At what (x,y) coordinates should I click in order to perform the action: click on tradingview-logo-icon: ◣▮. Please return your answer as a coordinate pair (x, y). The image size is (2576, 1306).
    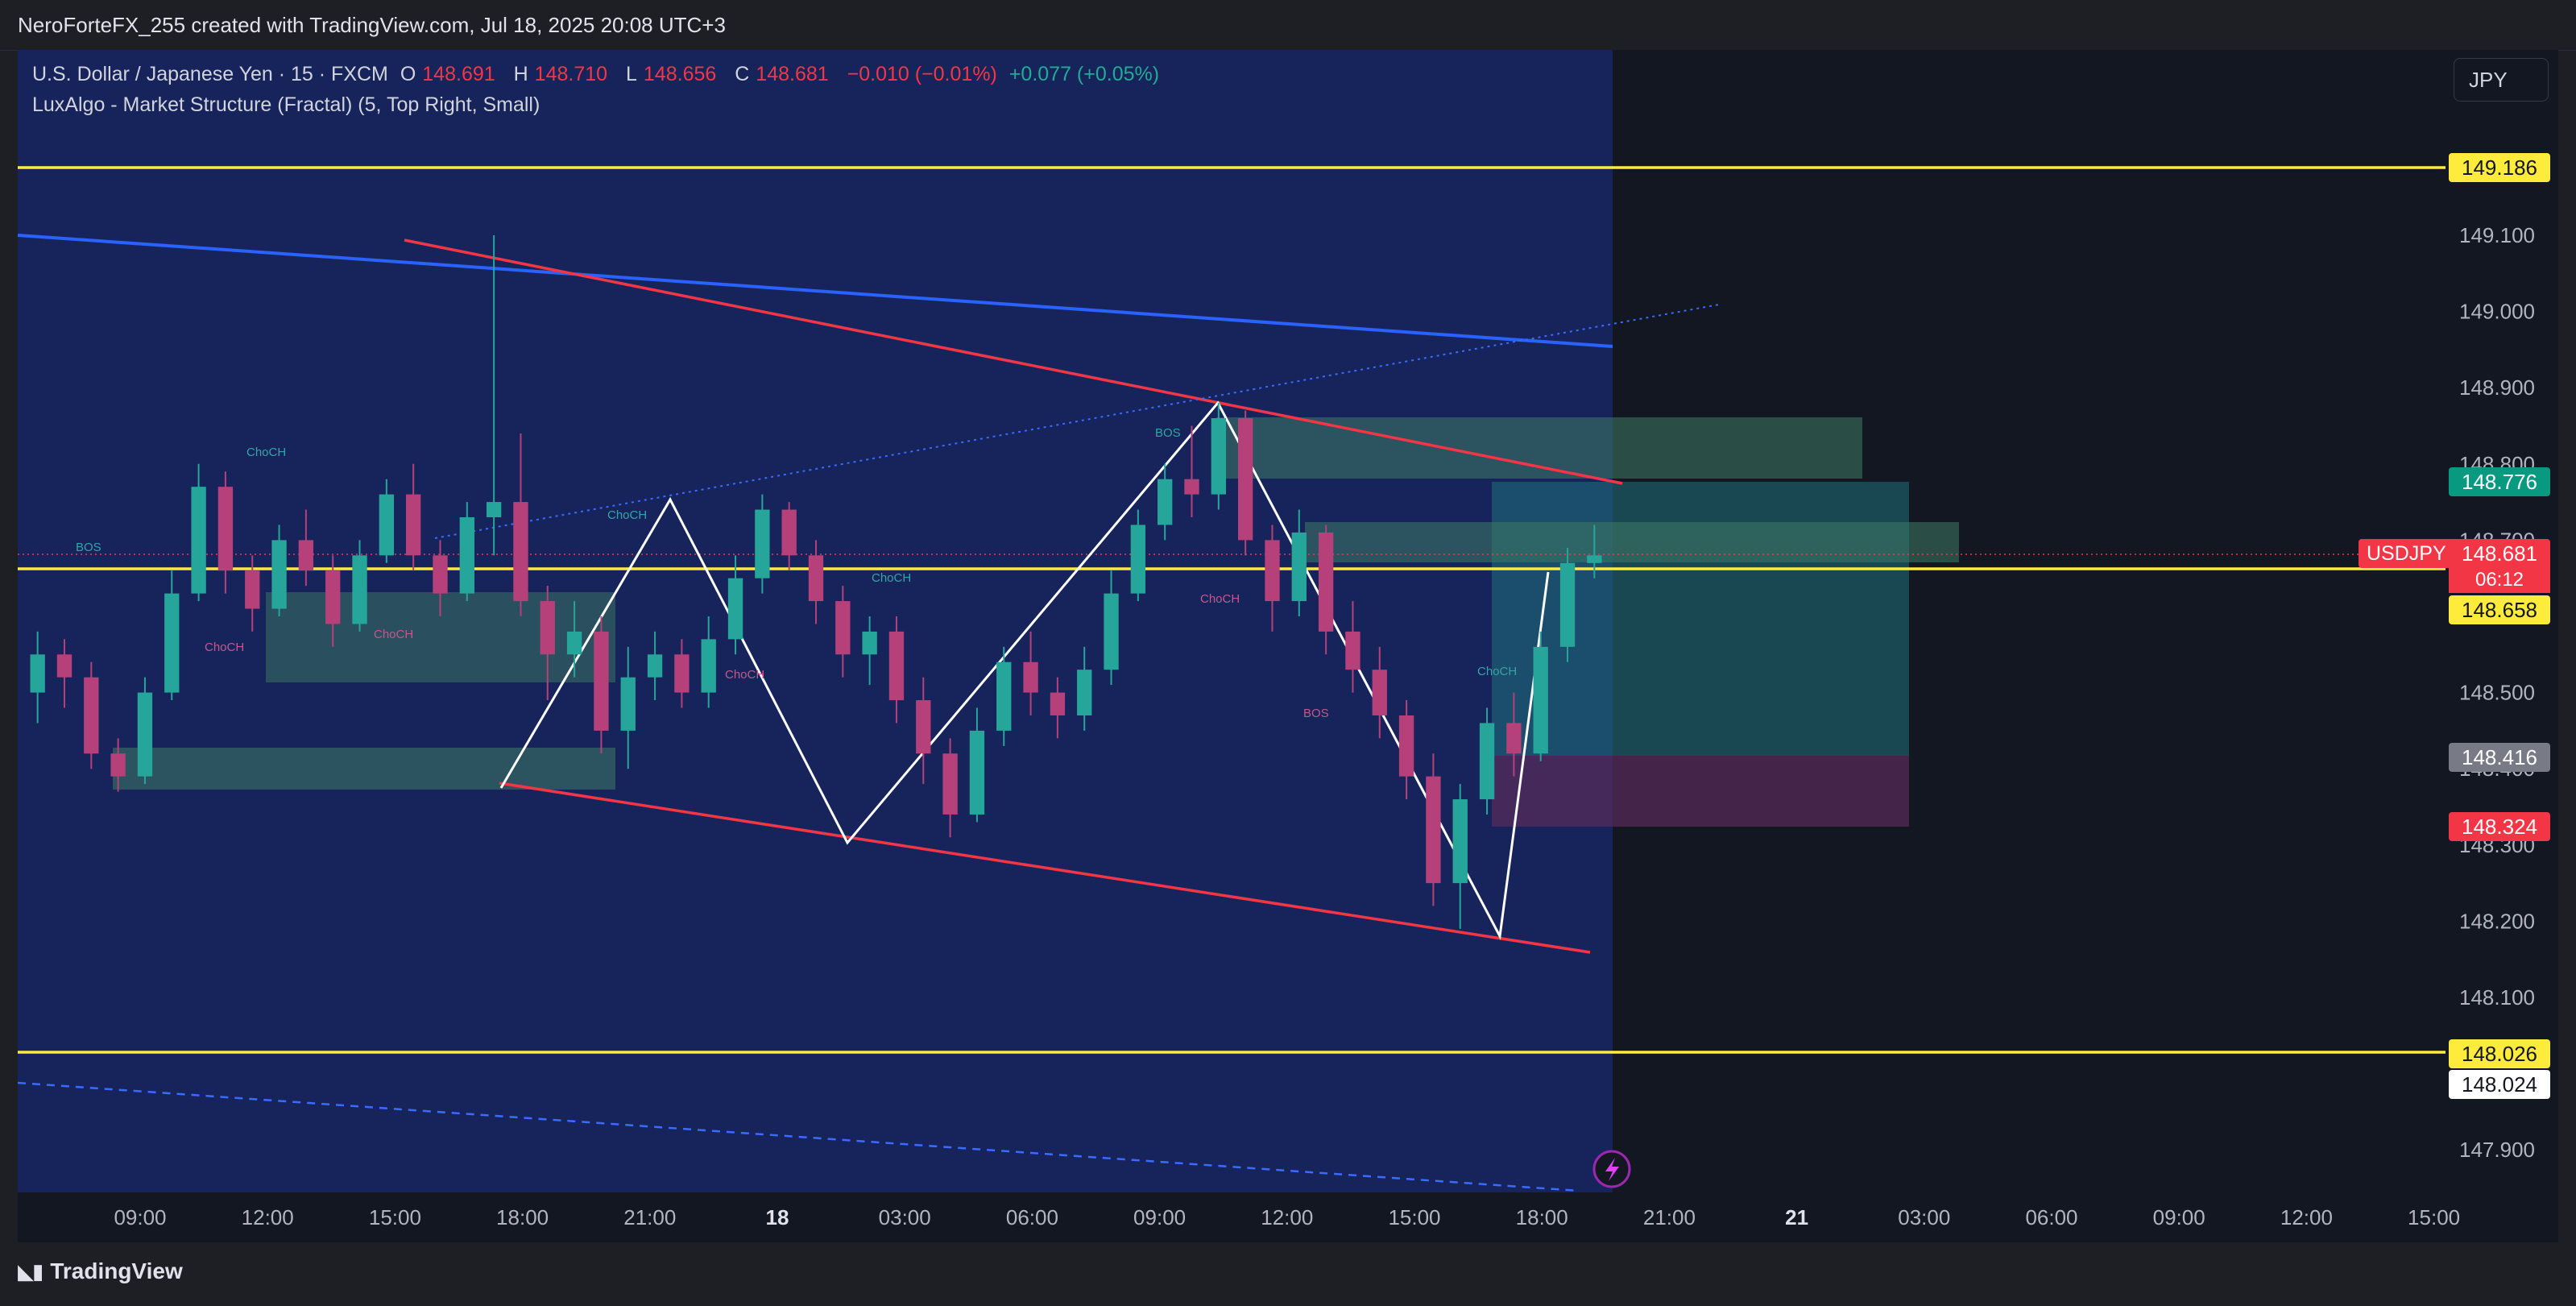
    Looking at the image, I should click on (30, 1270).